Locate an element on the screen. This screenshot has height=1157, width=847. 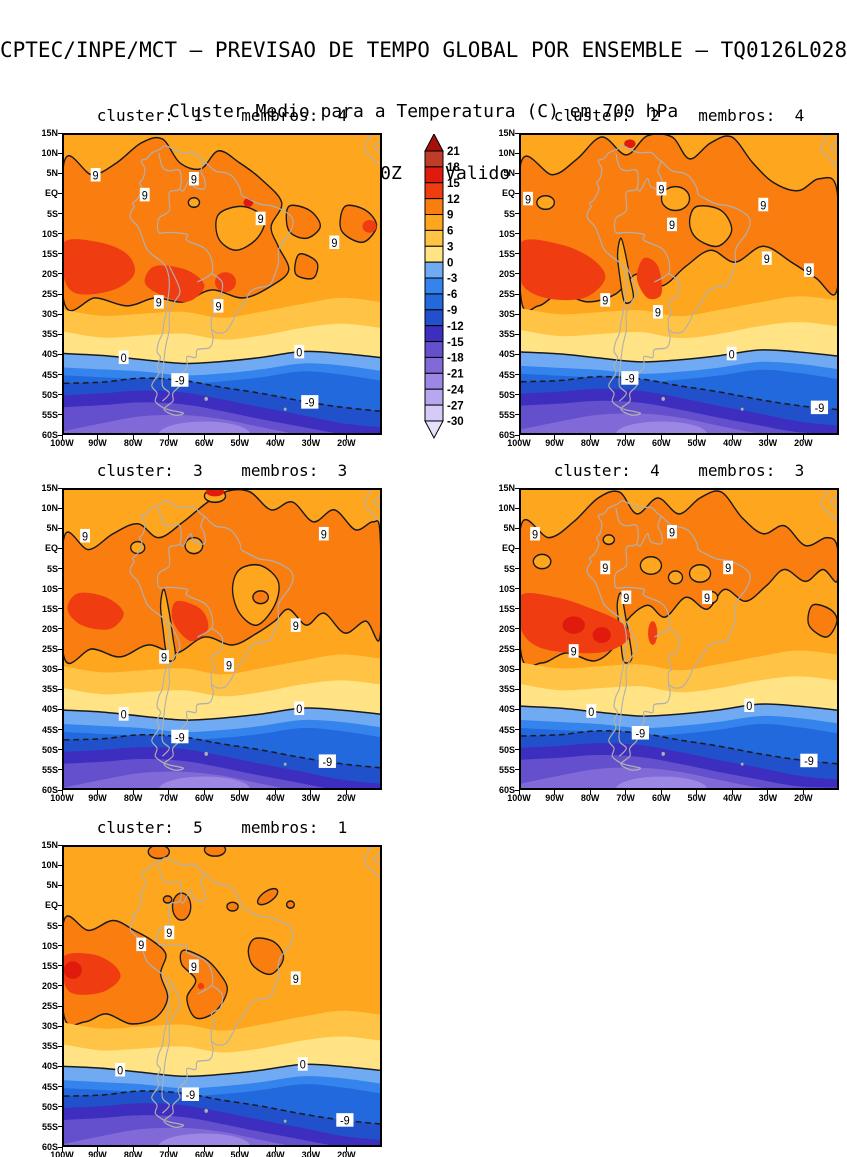
x-tick-label: 100W is located at coordinates (62, 443).